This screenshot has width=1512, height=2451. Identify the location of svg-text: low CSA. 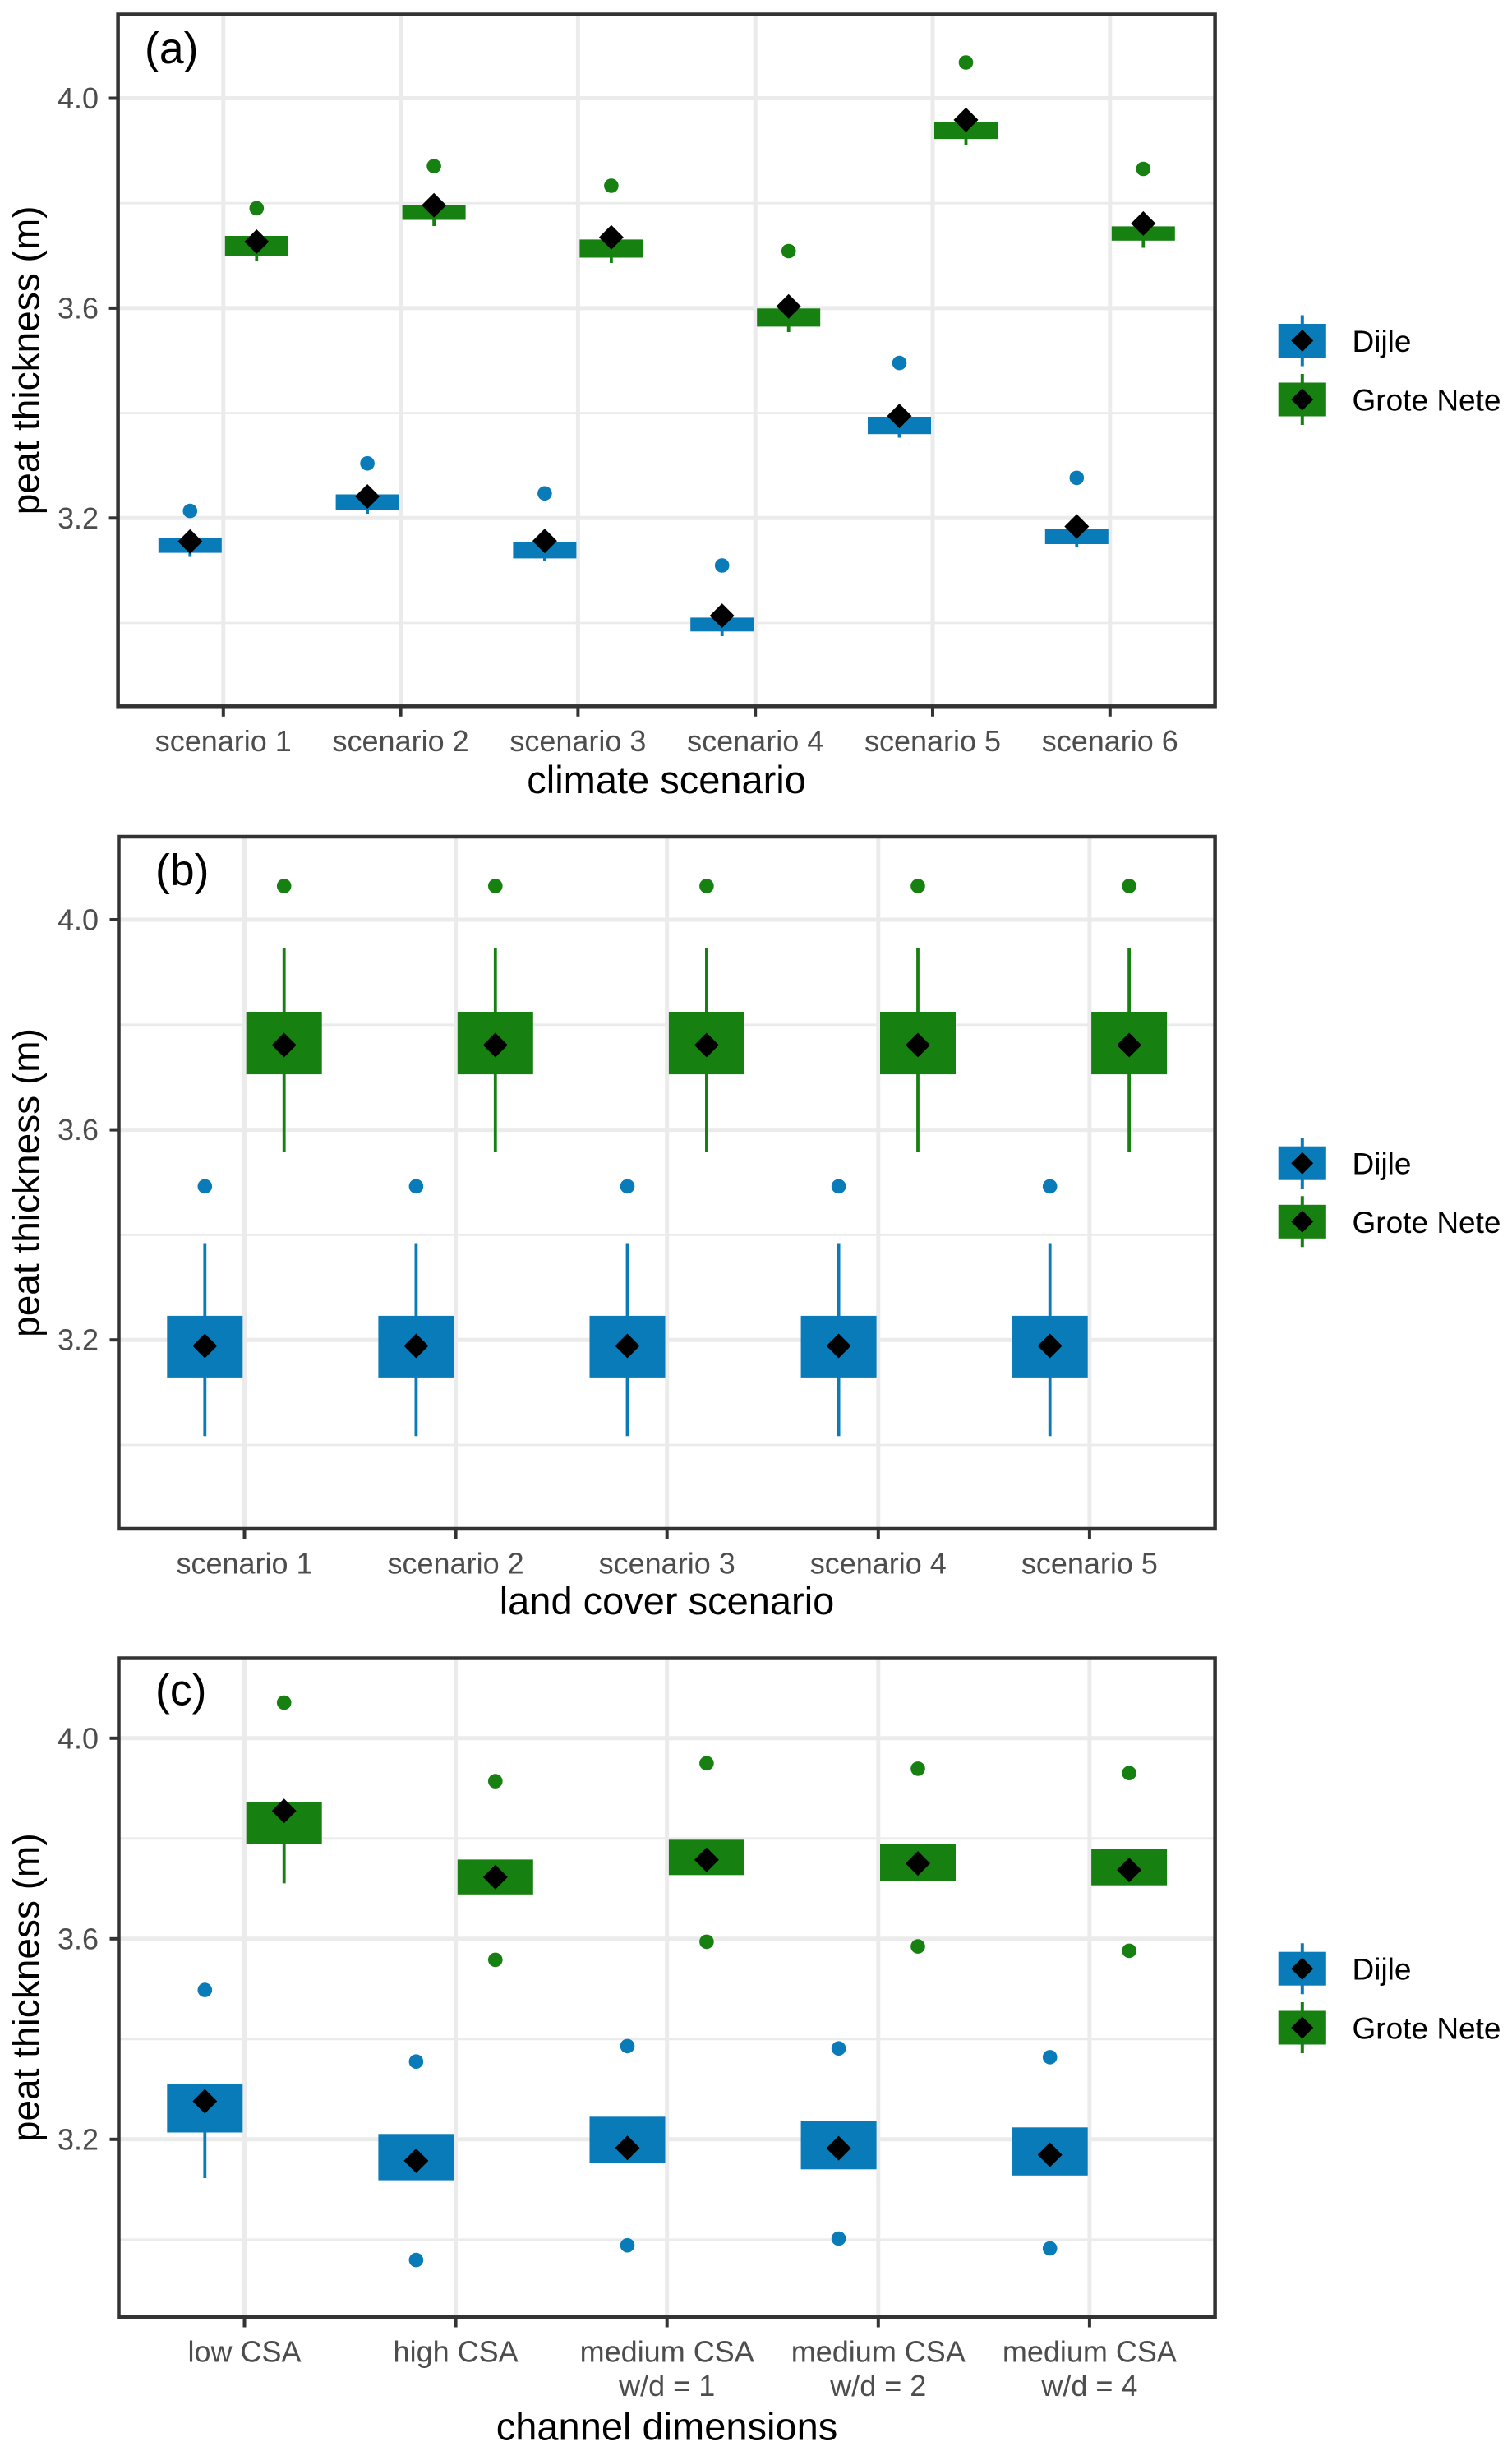
(244, 2352).